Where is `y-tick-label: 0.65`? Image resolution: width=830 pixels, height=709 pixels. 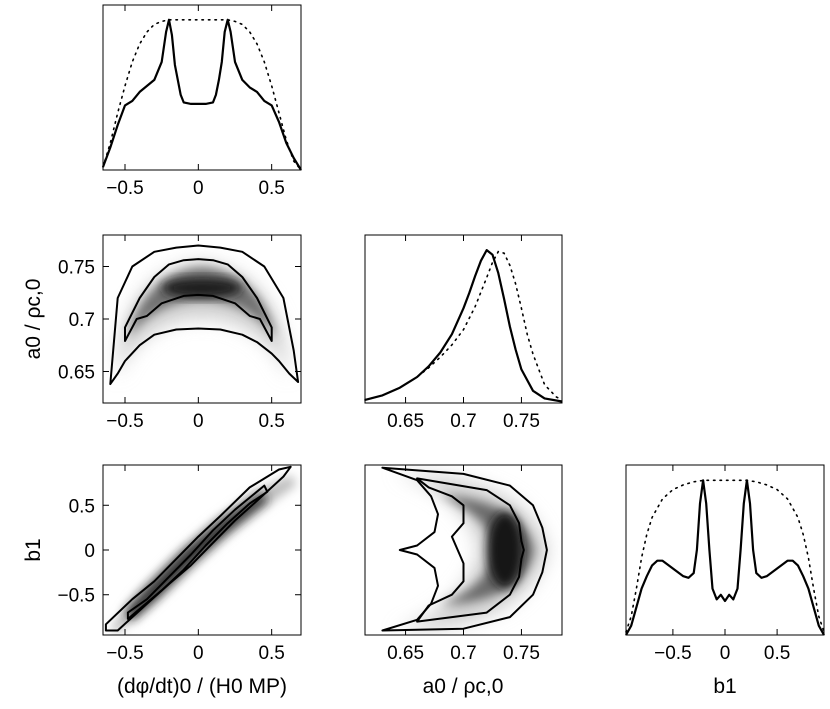 y-tick-label: 0.65 is located at coordinates (76, 373).